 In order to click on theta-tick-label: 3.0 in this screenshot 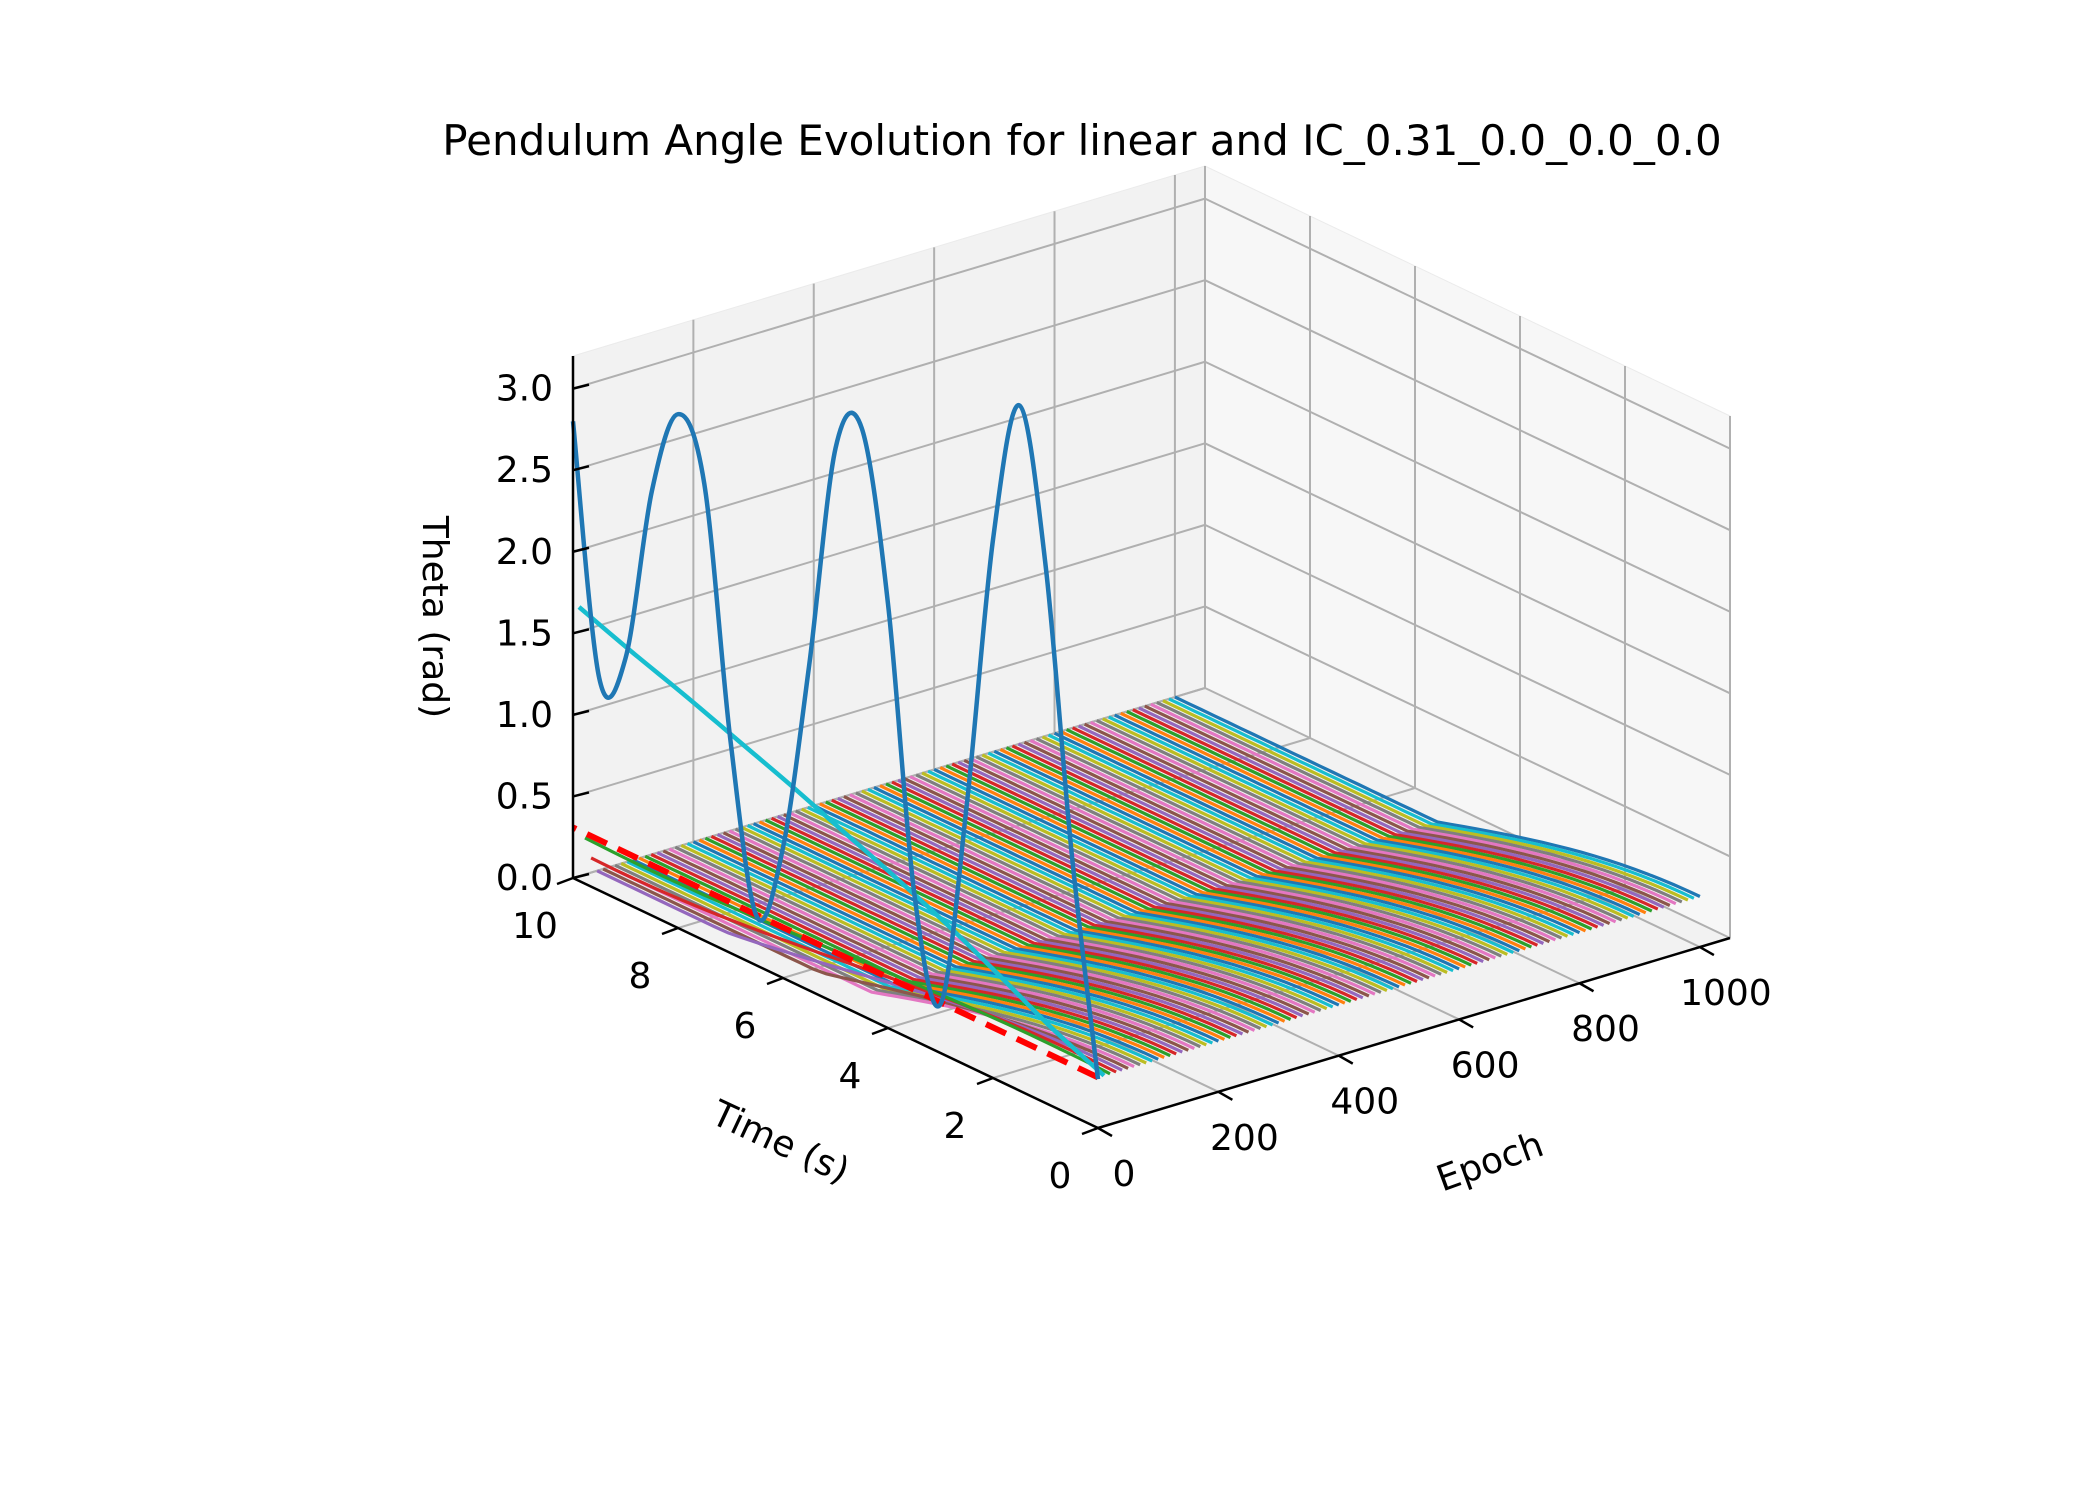, I will do `click(524, 389)`.